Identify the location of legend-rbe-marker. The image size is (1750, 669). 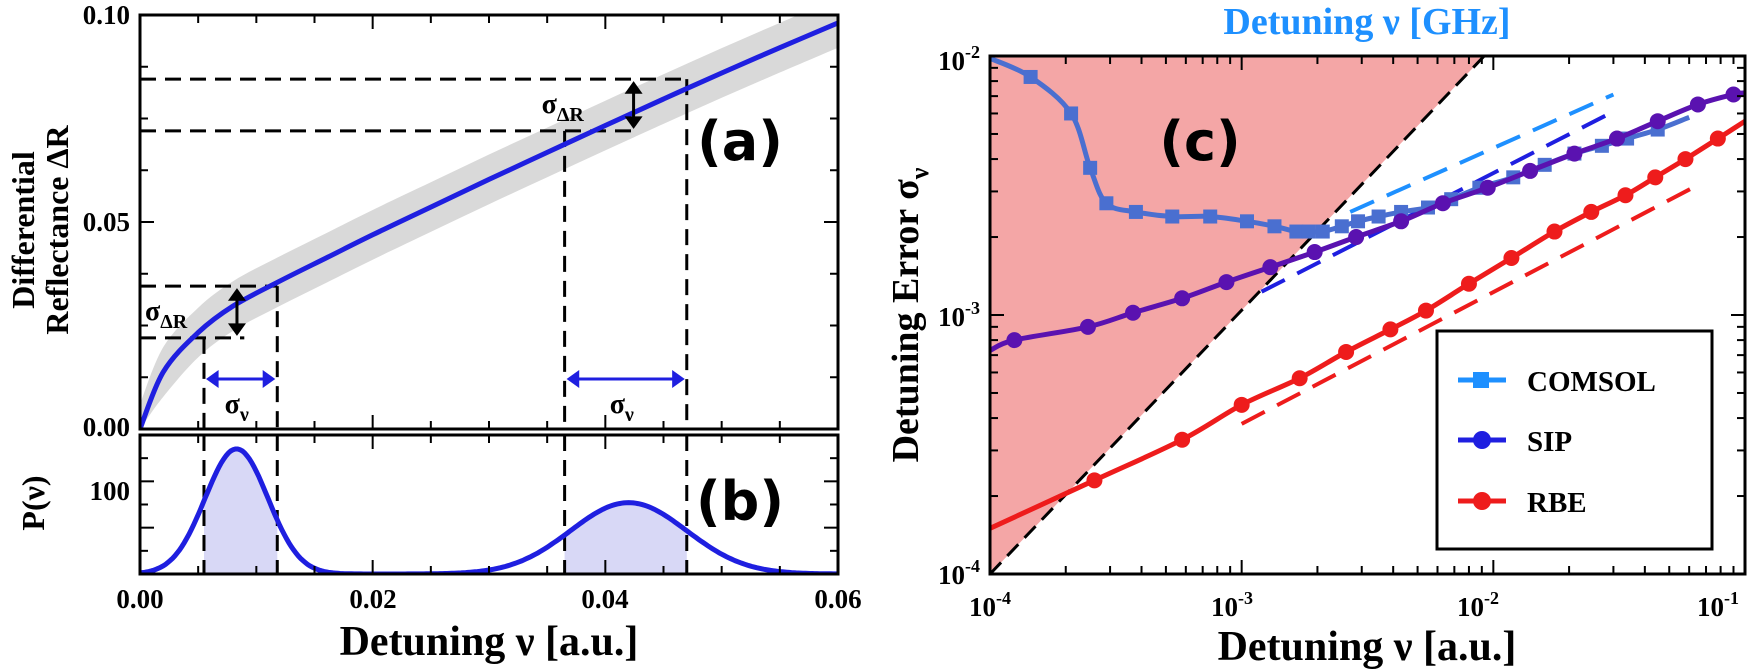
(1482, 501).